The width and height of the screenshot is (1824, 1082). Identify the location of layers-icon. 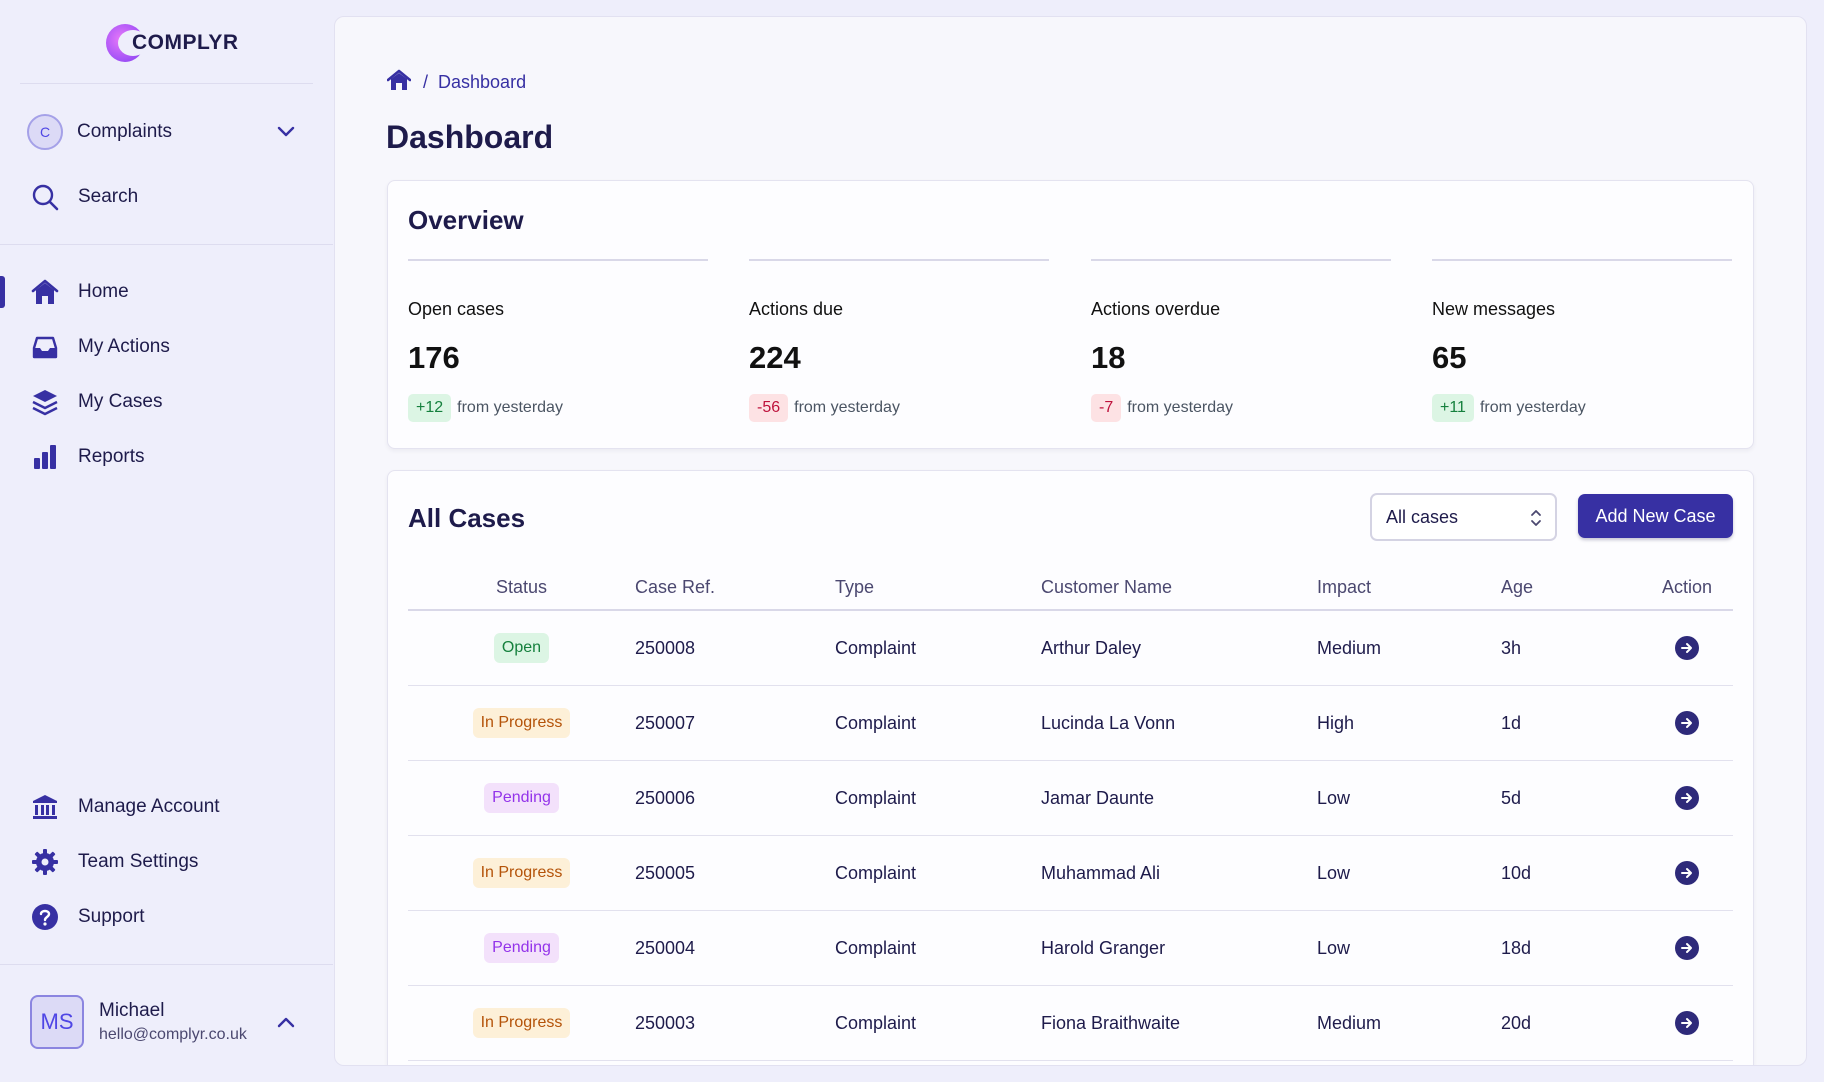
(45, 402).